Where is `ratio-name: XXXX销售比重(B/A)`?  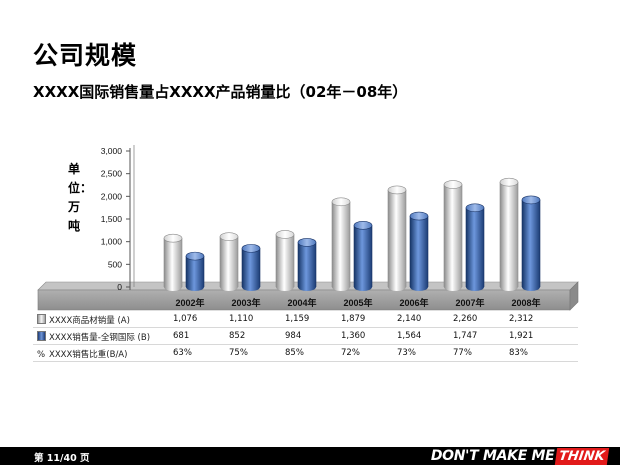
ratio-name: XXXX销售比重(B/A) is located at coordinates (88, 355).